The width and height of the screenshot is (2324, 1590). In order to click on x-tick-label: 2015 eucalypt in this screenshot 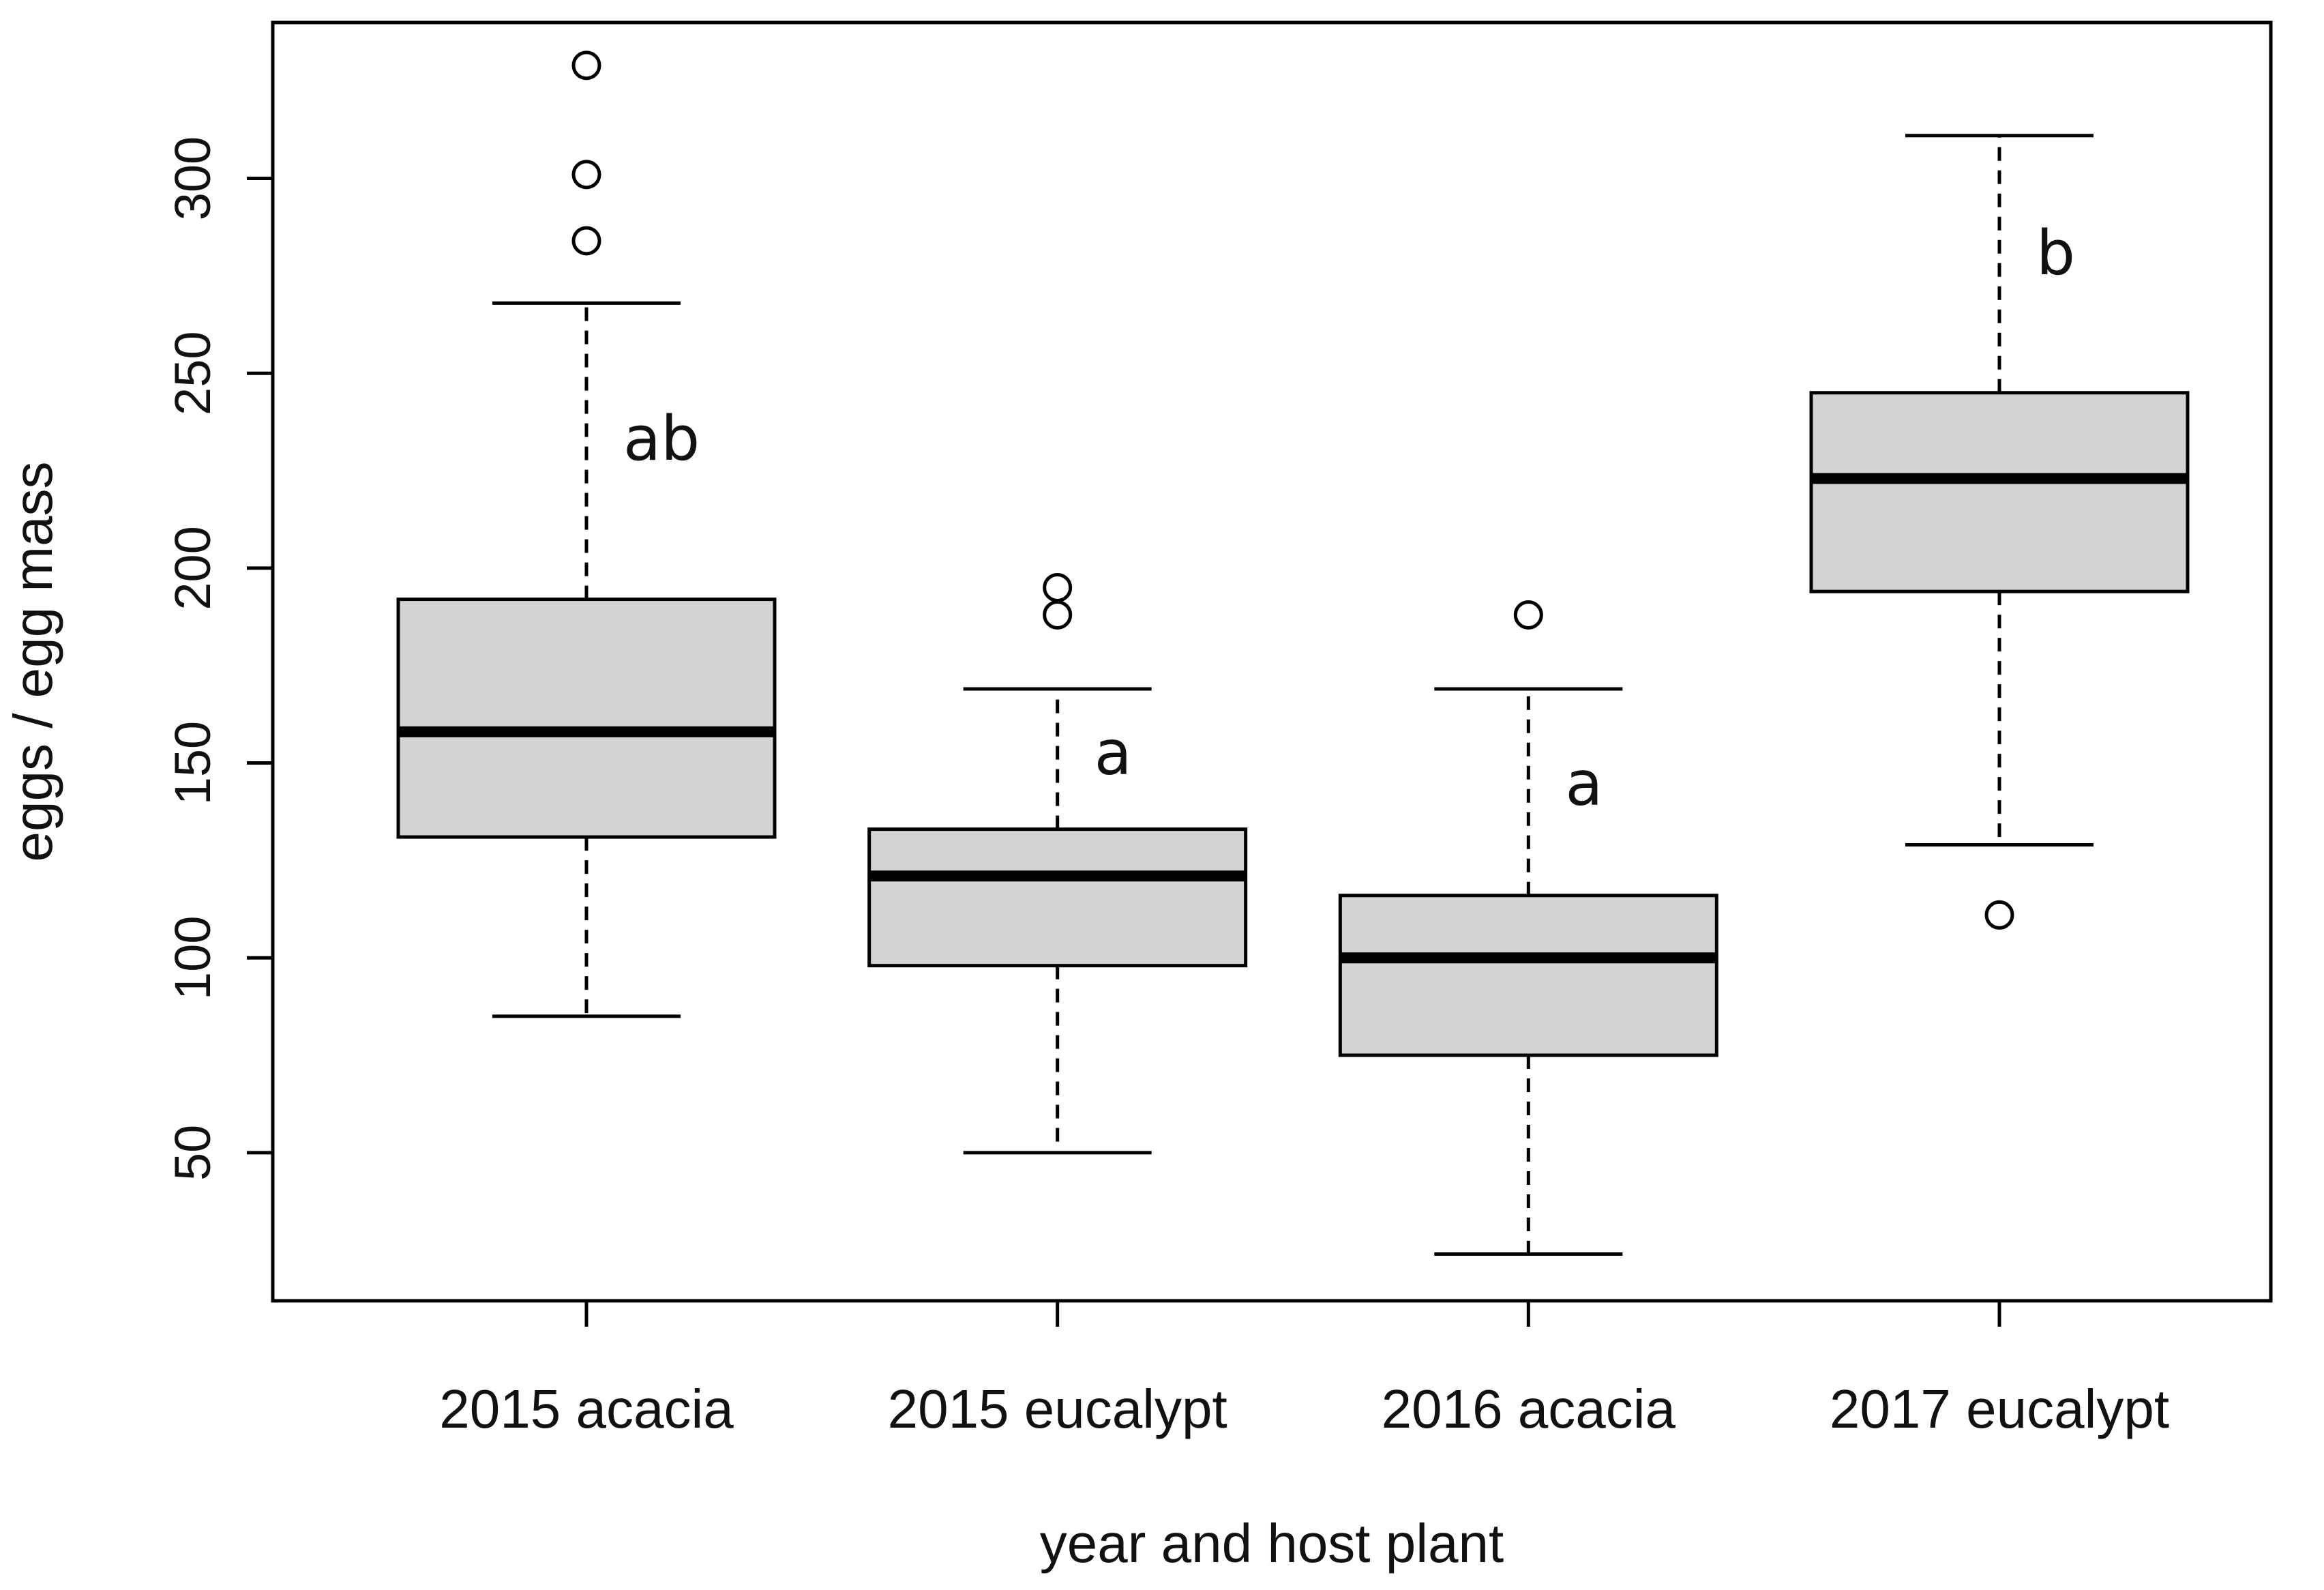, I will do `click(1057, 1409)`.